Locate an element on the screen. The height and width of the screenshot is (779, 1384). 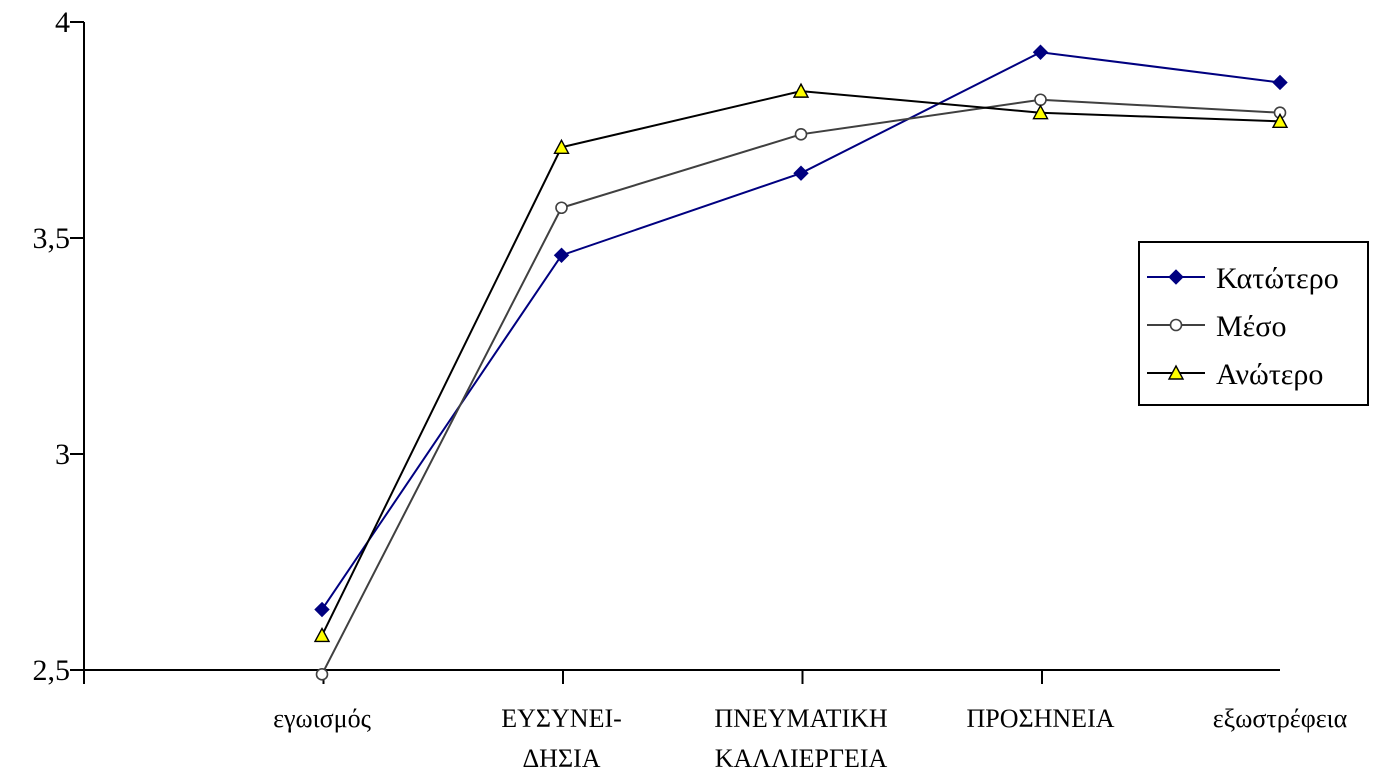
x-tick-label: ΔΗΣΙΑ is located at coordinates (561, 758).